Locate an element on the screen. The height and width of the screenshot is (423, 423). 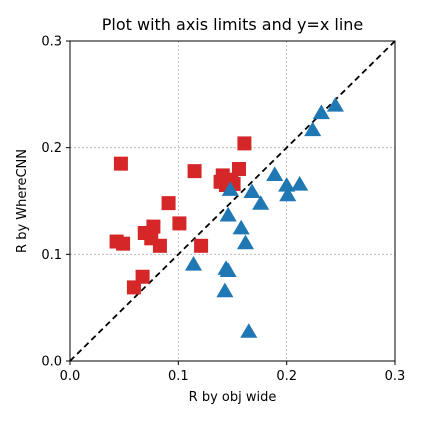
y-tick-label: 0.2 is located at coordinates (51, 148).